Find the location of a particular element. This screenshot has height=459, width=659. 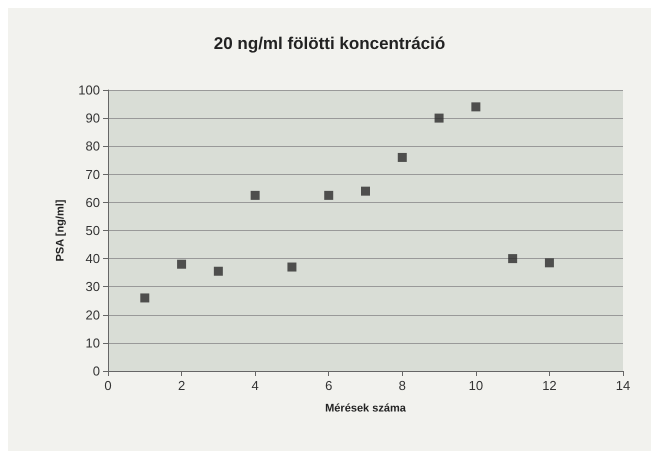

y-tick-label: 70 is located at coordinates (93, 174).